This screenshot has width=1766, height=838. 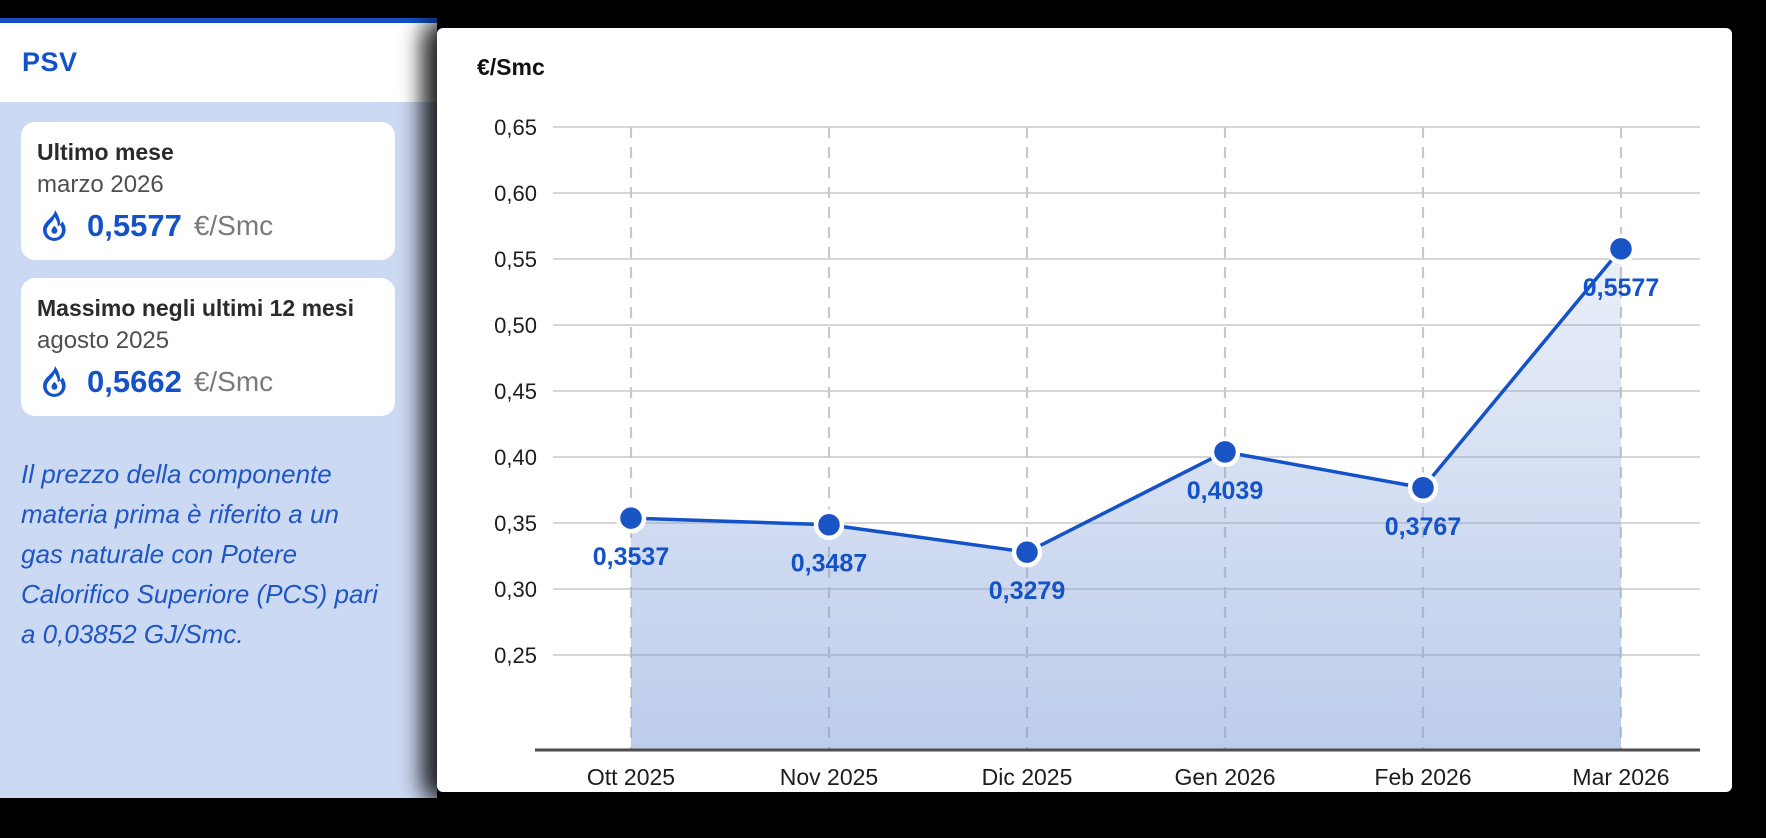 I want to click on x-tick-label: Mar 2026, so click(x=1620, y=777).